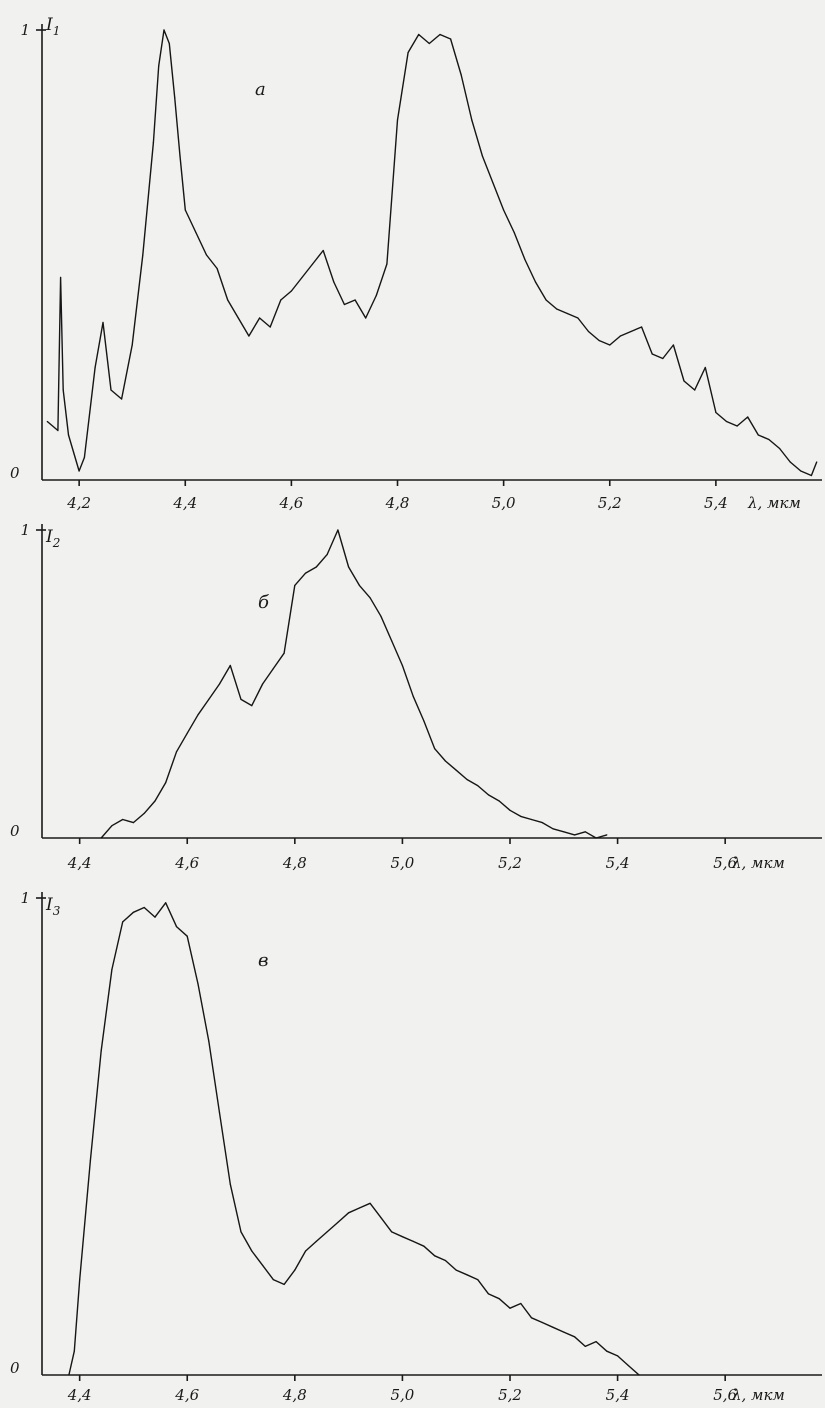 This screenshot has height=1408, width=825. I want to click on panel-label: в, so click(263, 960).